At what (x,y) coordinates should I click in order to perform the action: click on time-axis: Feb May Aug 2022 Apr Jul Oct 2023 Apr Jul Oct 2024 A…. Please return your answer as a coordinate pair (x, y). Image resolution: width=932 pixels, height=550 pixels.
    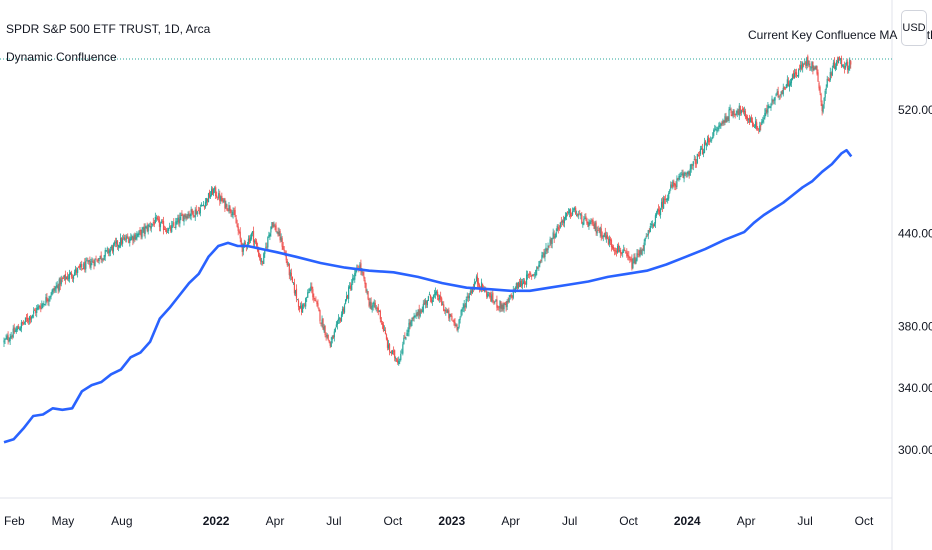
    Looking at the image, I should click on (439, 521).